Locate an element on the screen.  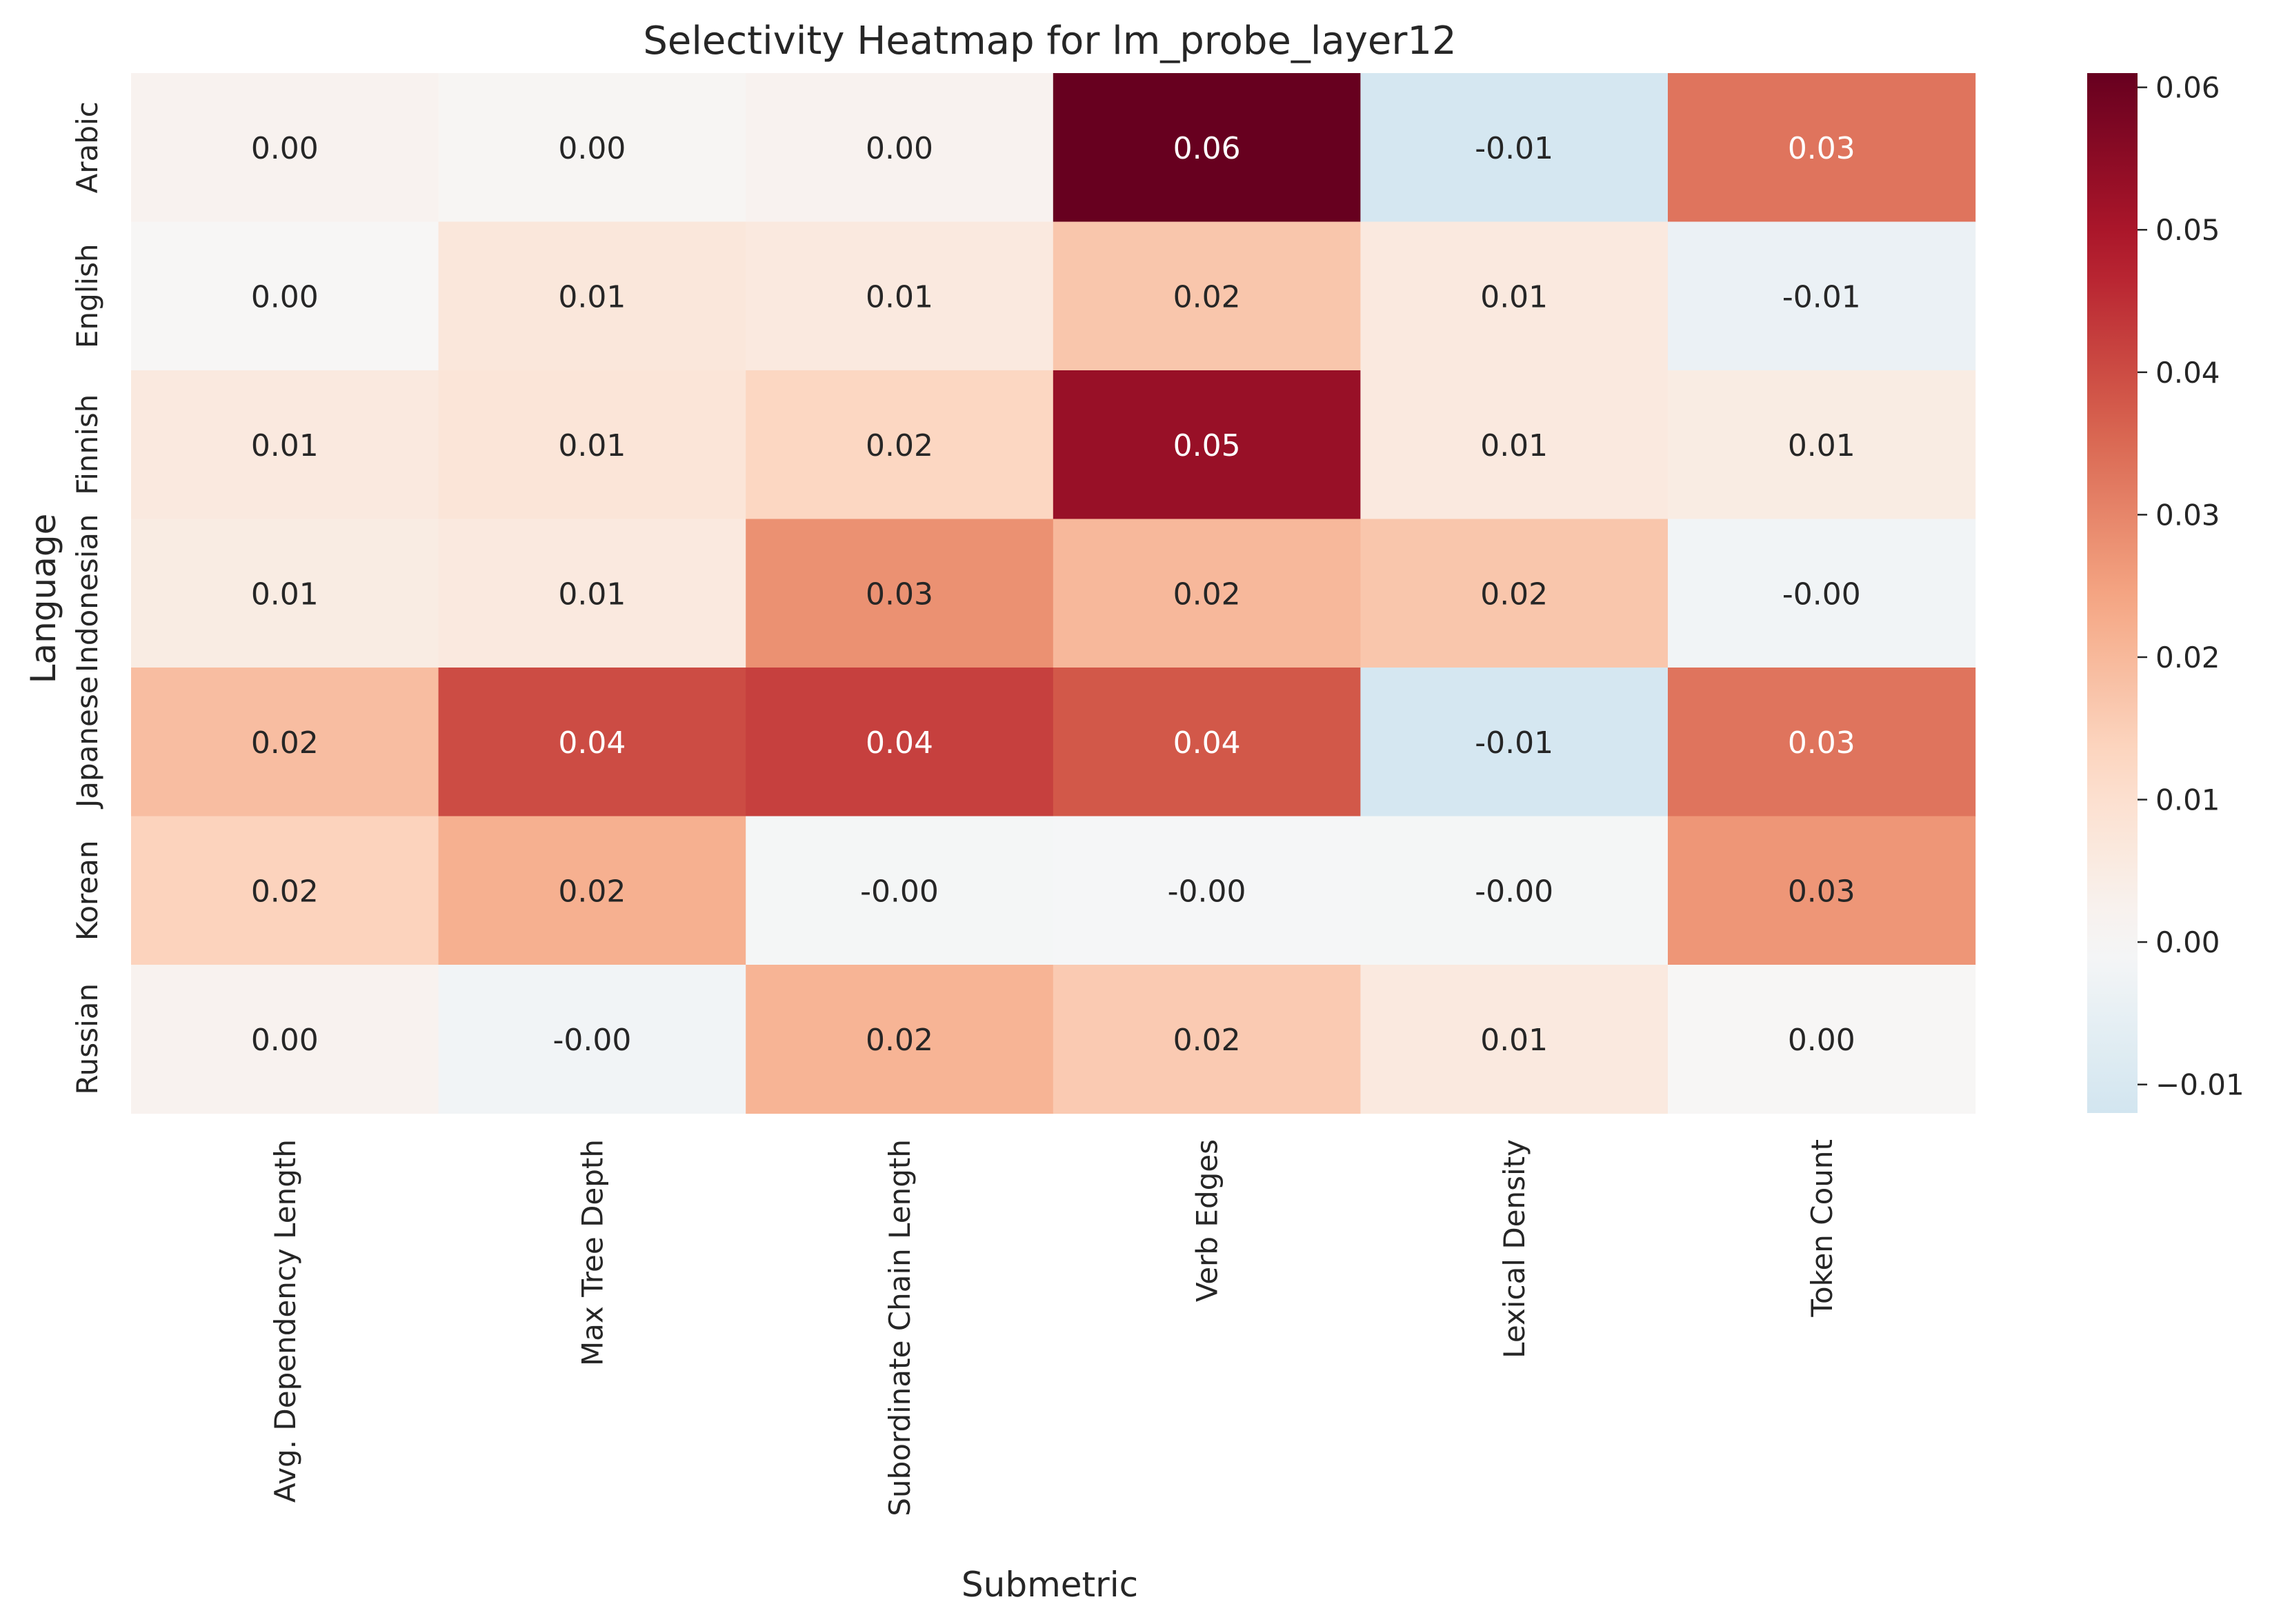
x-tick-label: Verb Edges is located at coordinates (1207, 1220).